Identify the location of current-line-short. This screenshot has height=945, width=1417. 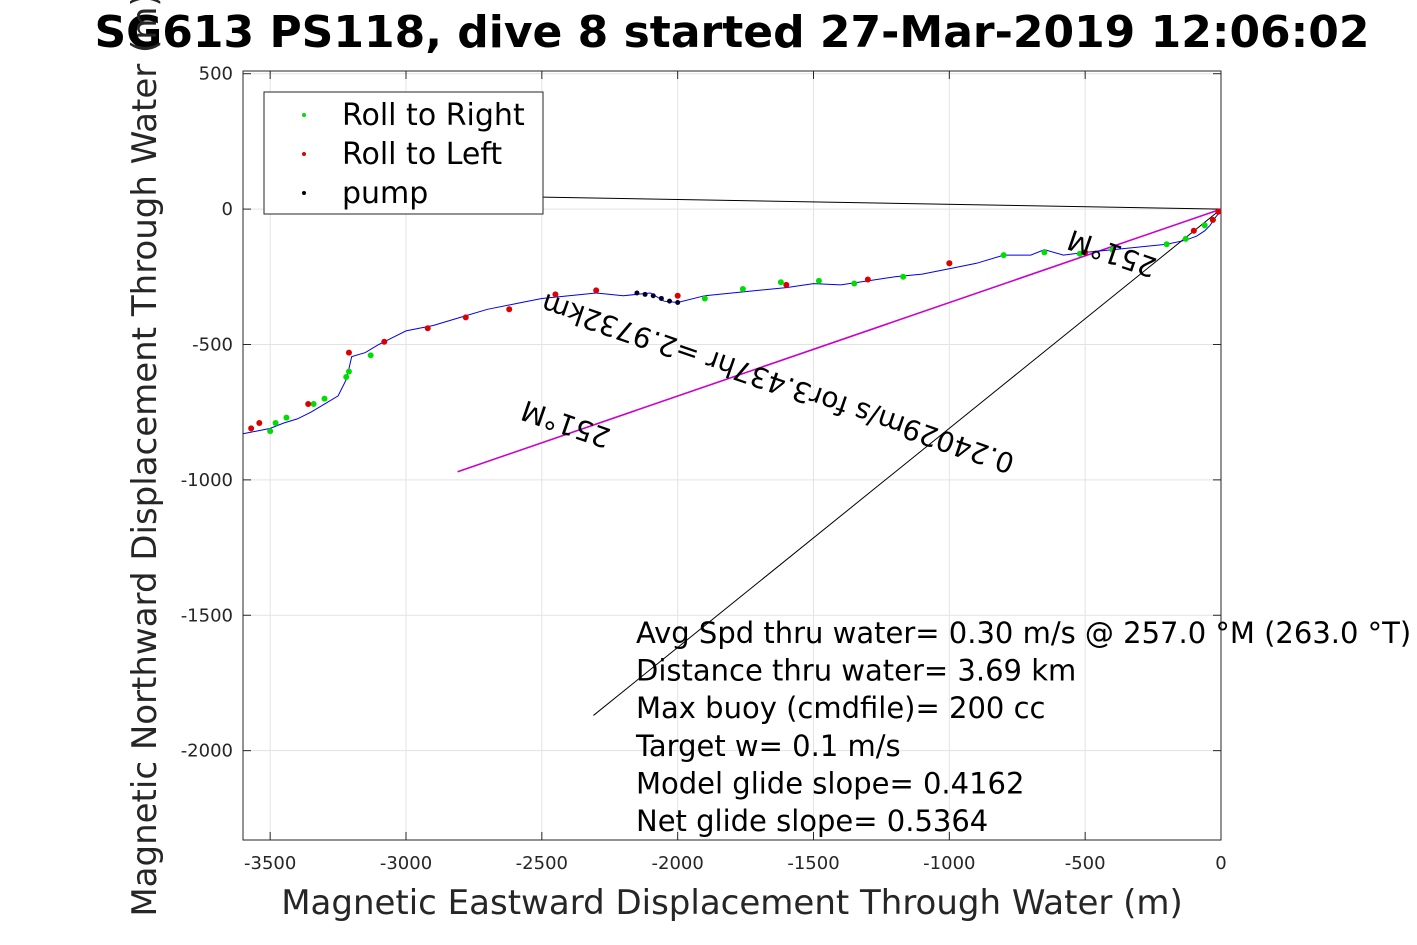
(875, 203).